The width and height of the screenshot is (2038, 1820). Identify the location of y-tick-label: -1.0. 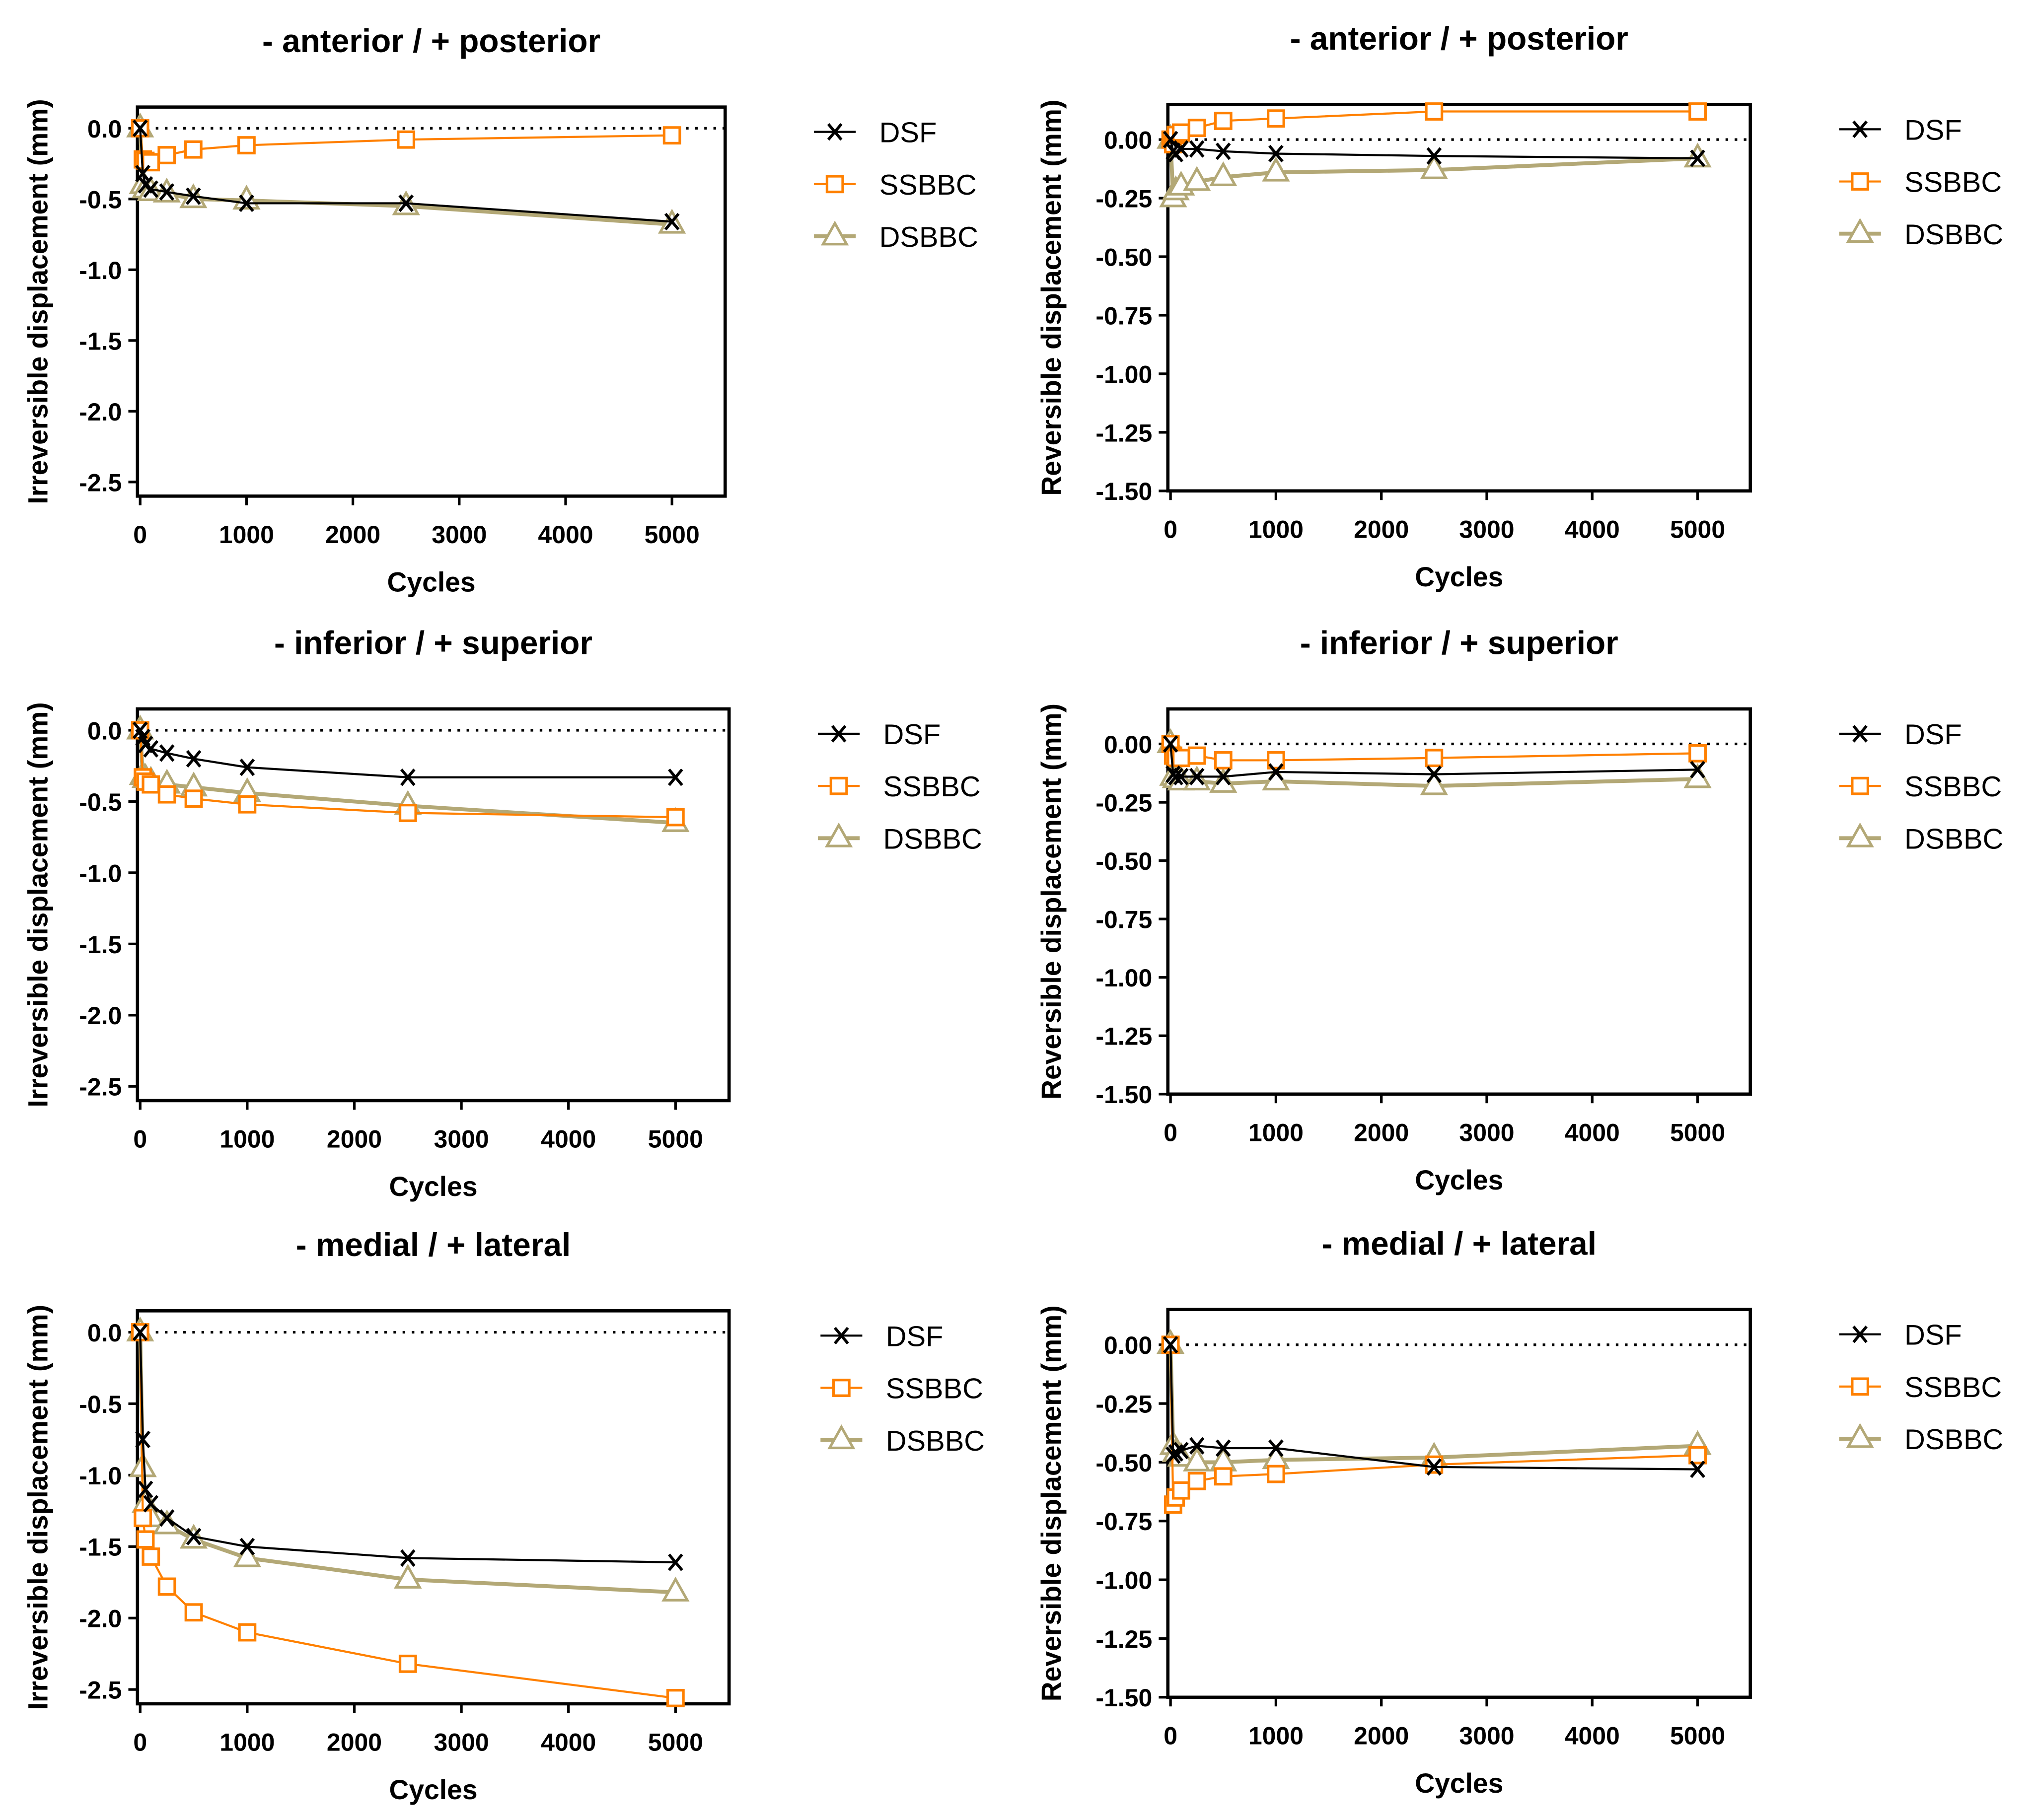
(101, 270).